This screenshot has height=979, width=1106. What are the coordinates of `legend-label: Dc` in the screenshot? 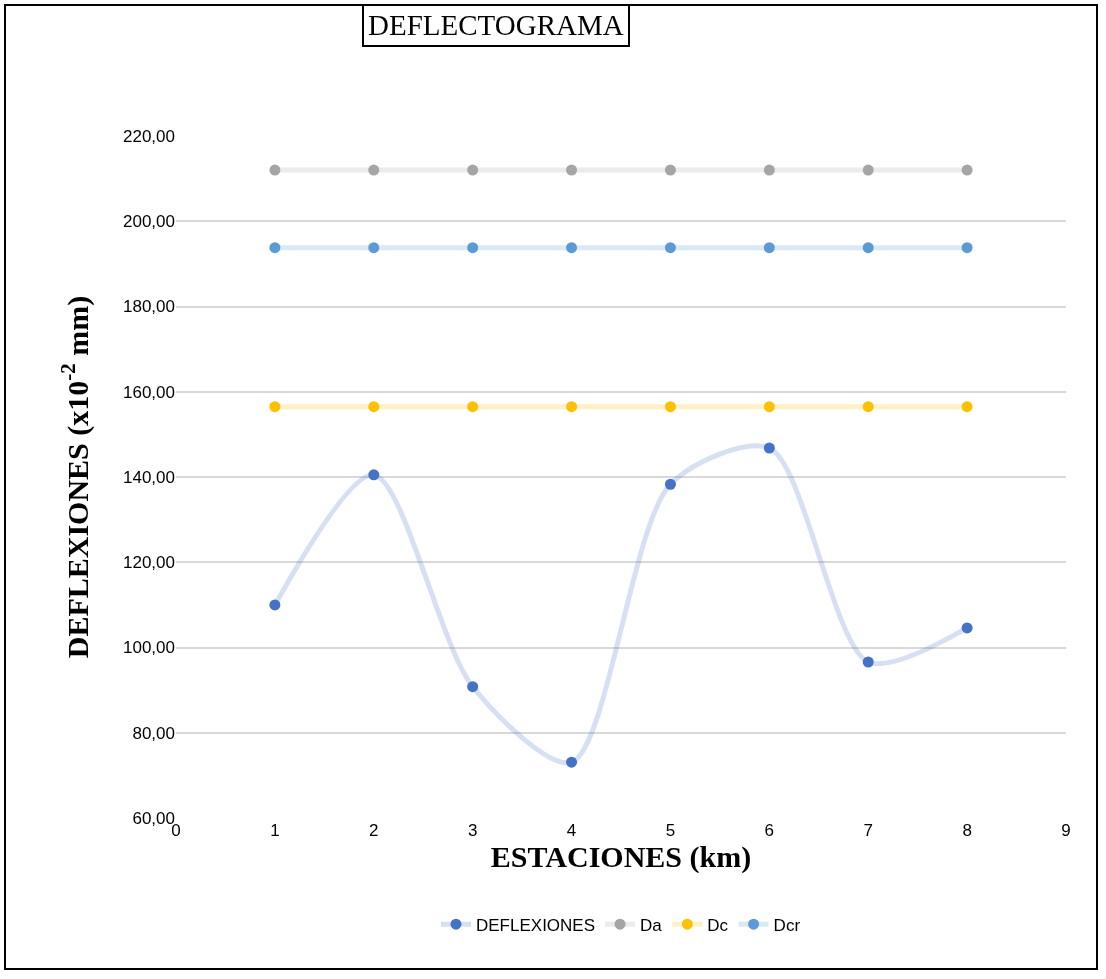 It's located at (718, 925).